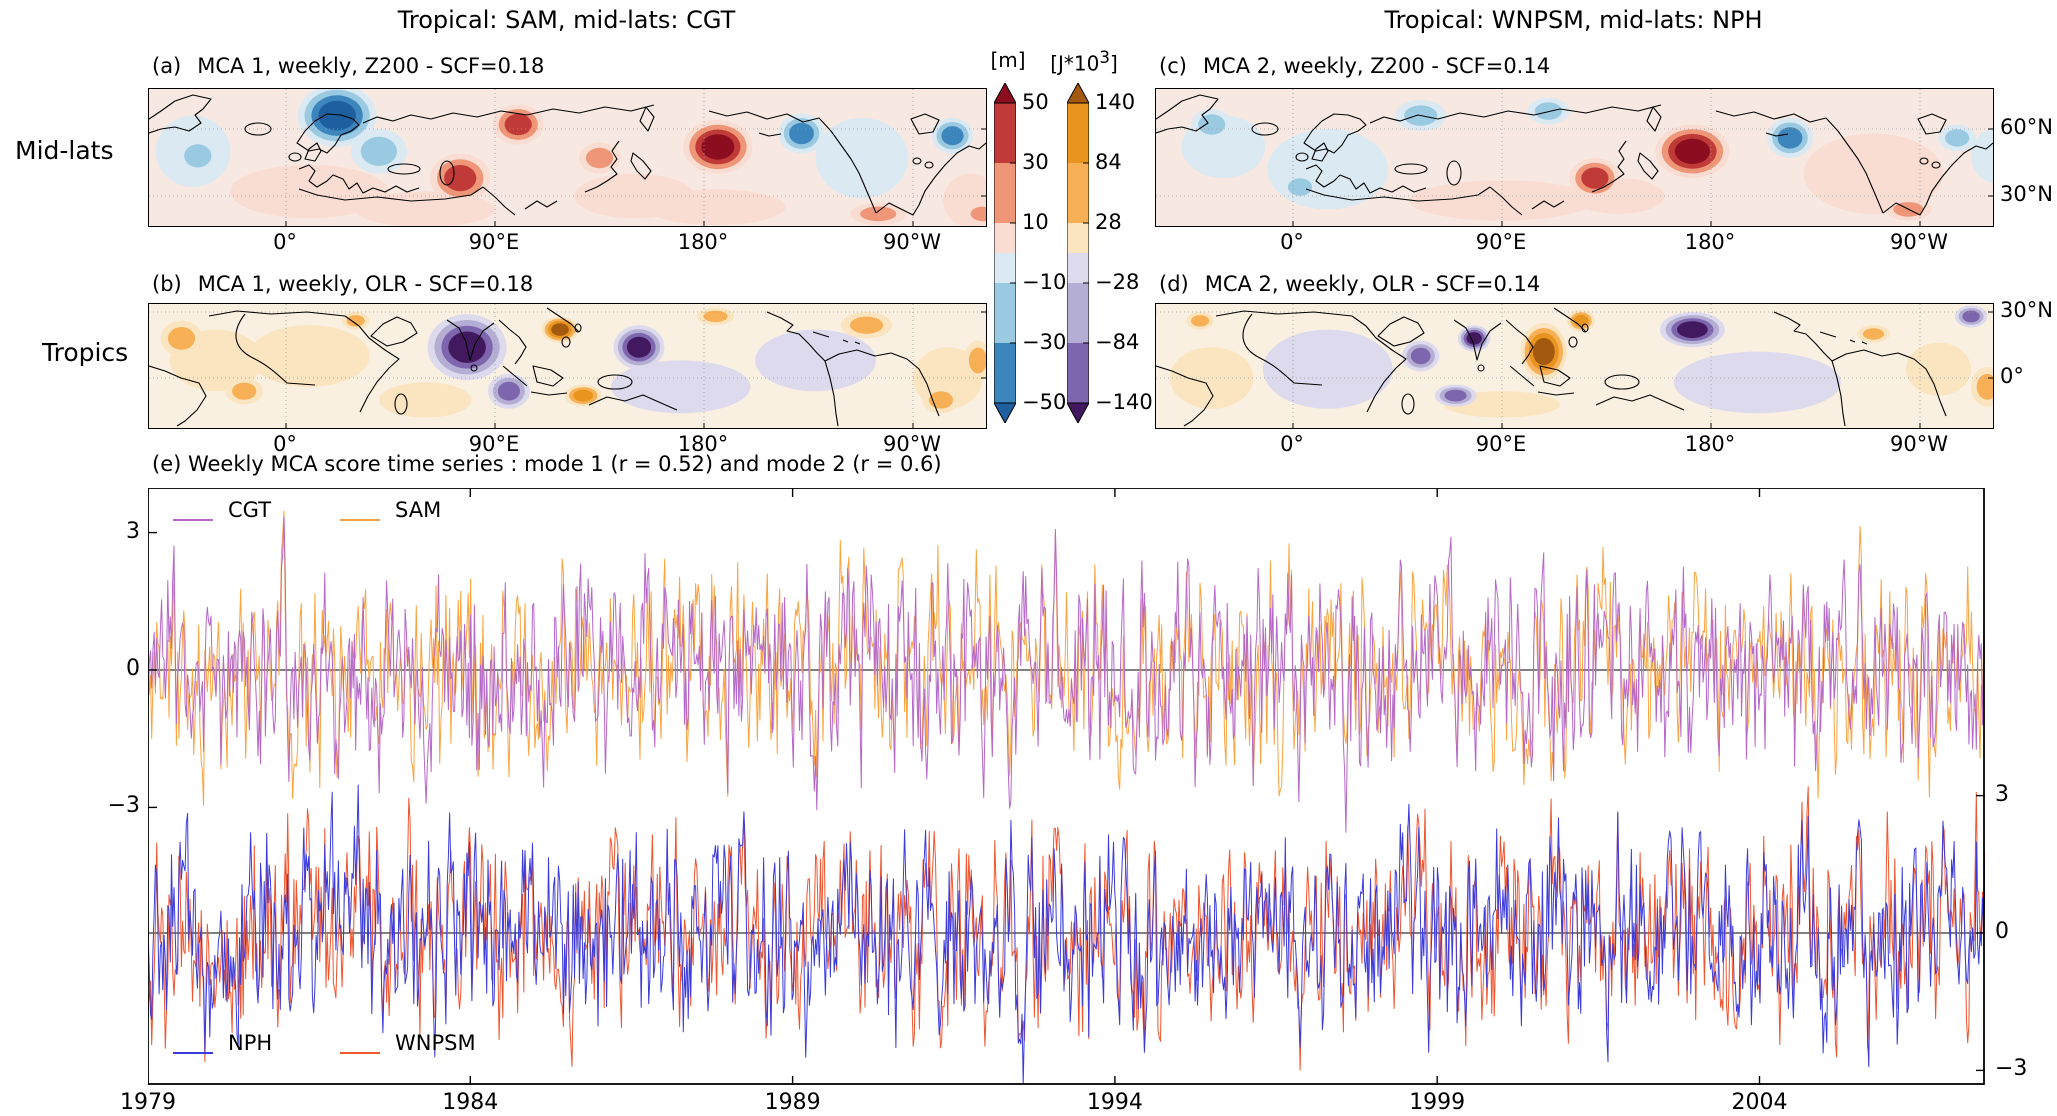 The height and width of the screenshot is (1116, 2057). Describe the element at coordinates (1104, 57) in the screenshot. I see `colorbar-olr-unit-sup: 3` at that location.